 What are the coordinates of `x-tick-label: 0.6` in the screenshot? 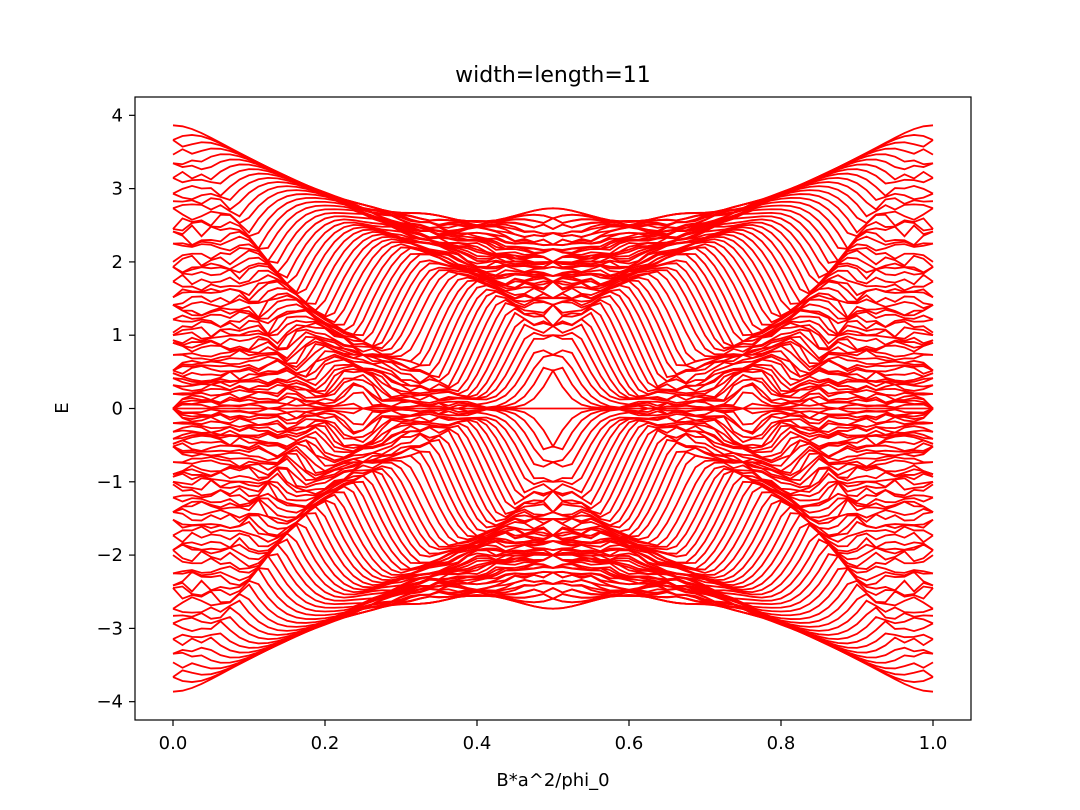 It's located at (629, 743).